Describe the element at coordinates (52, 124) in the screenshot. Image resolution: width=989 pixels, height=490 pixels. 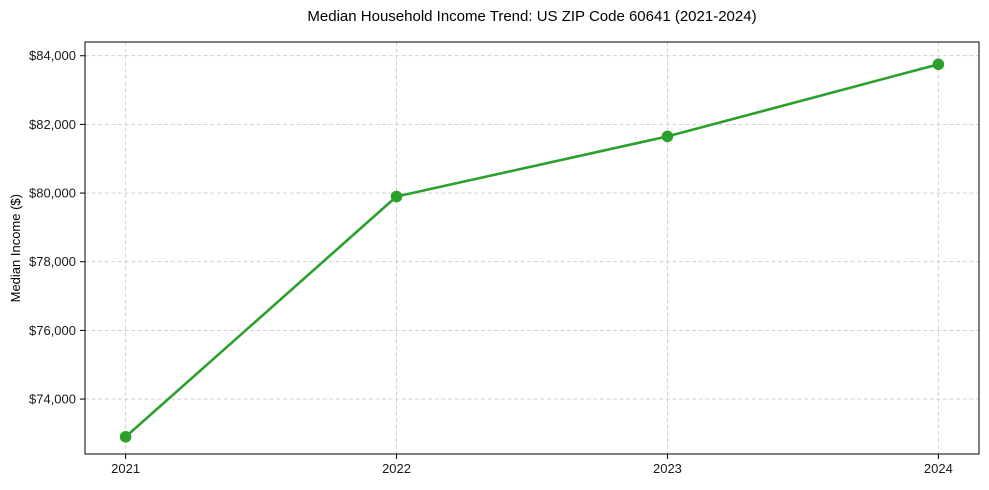
I see `y-tick-label: $82,000` at that location.